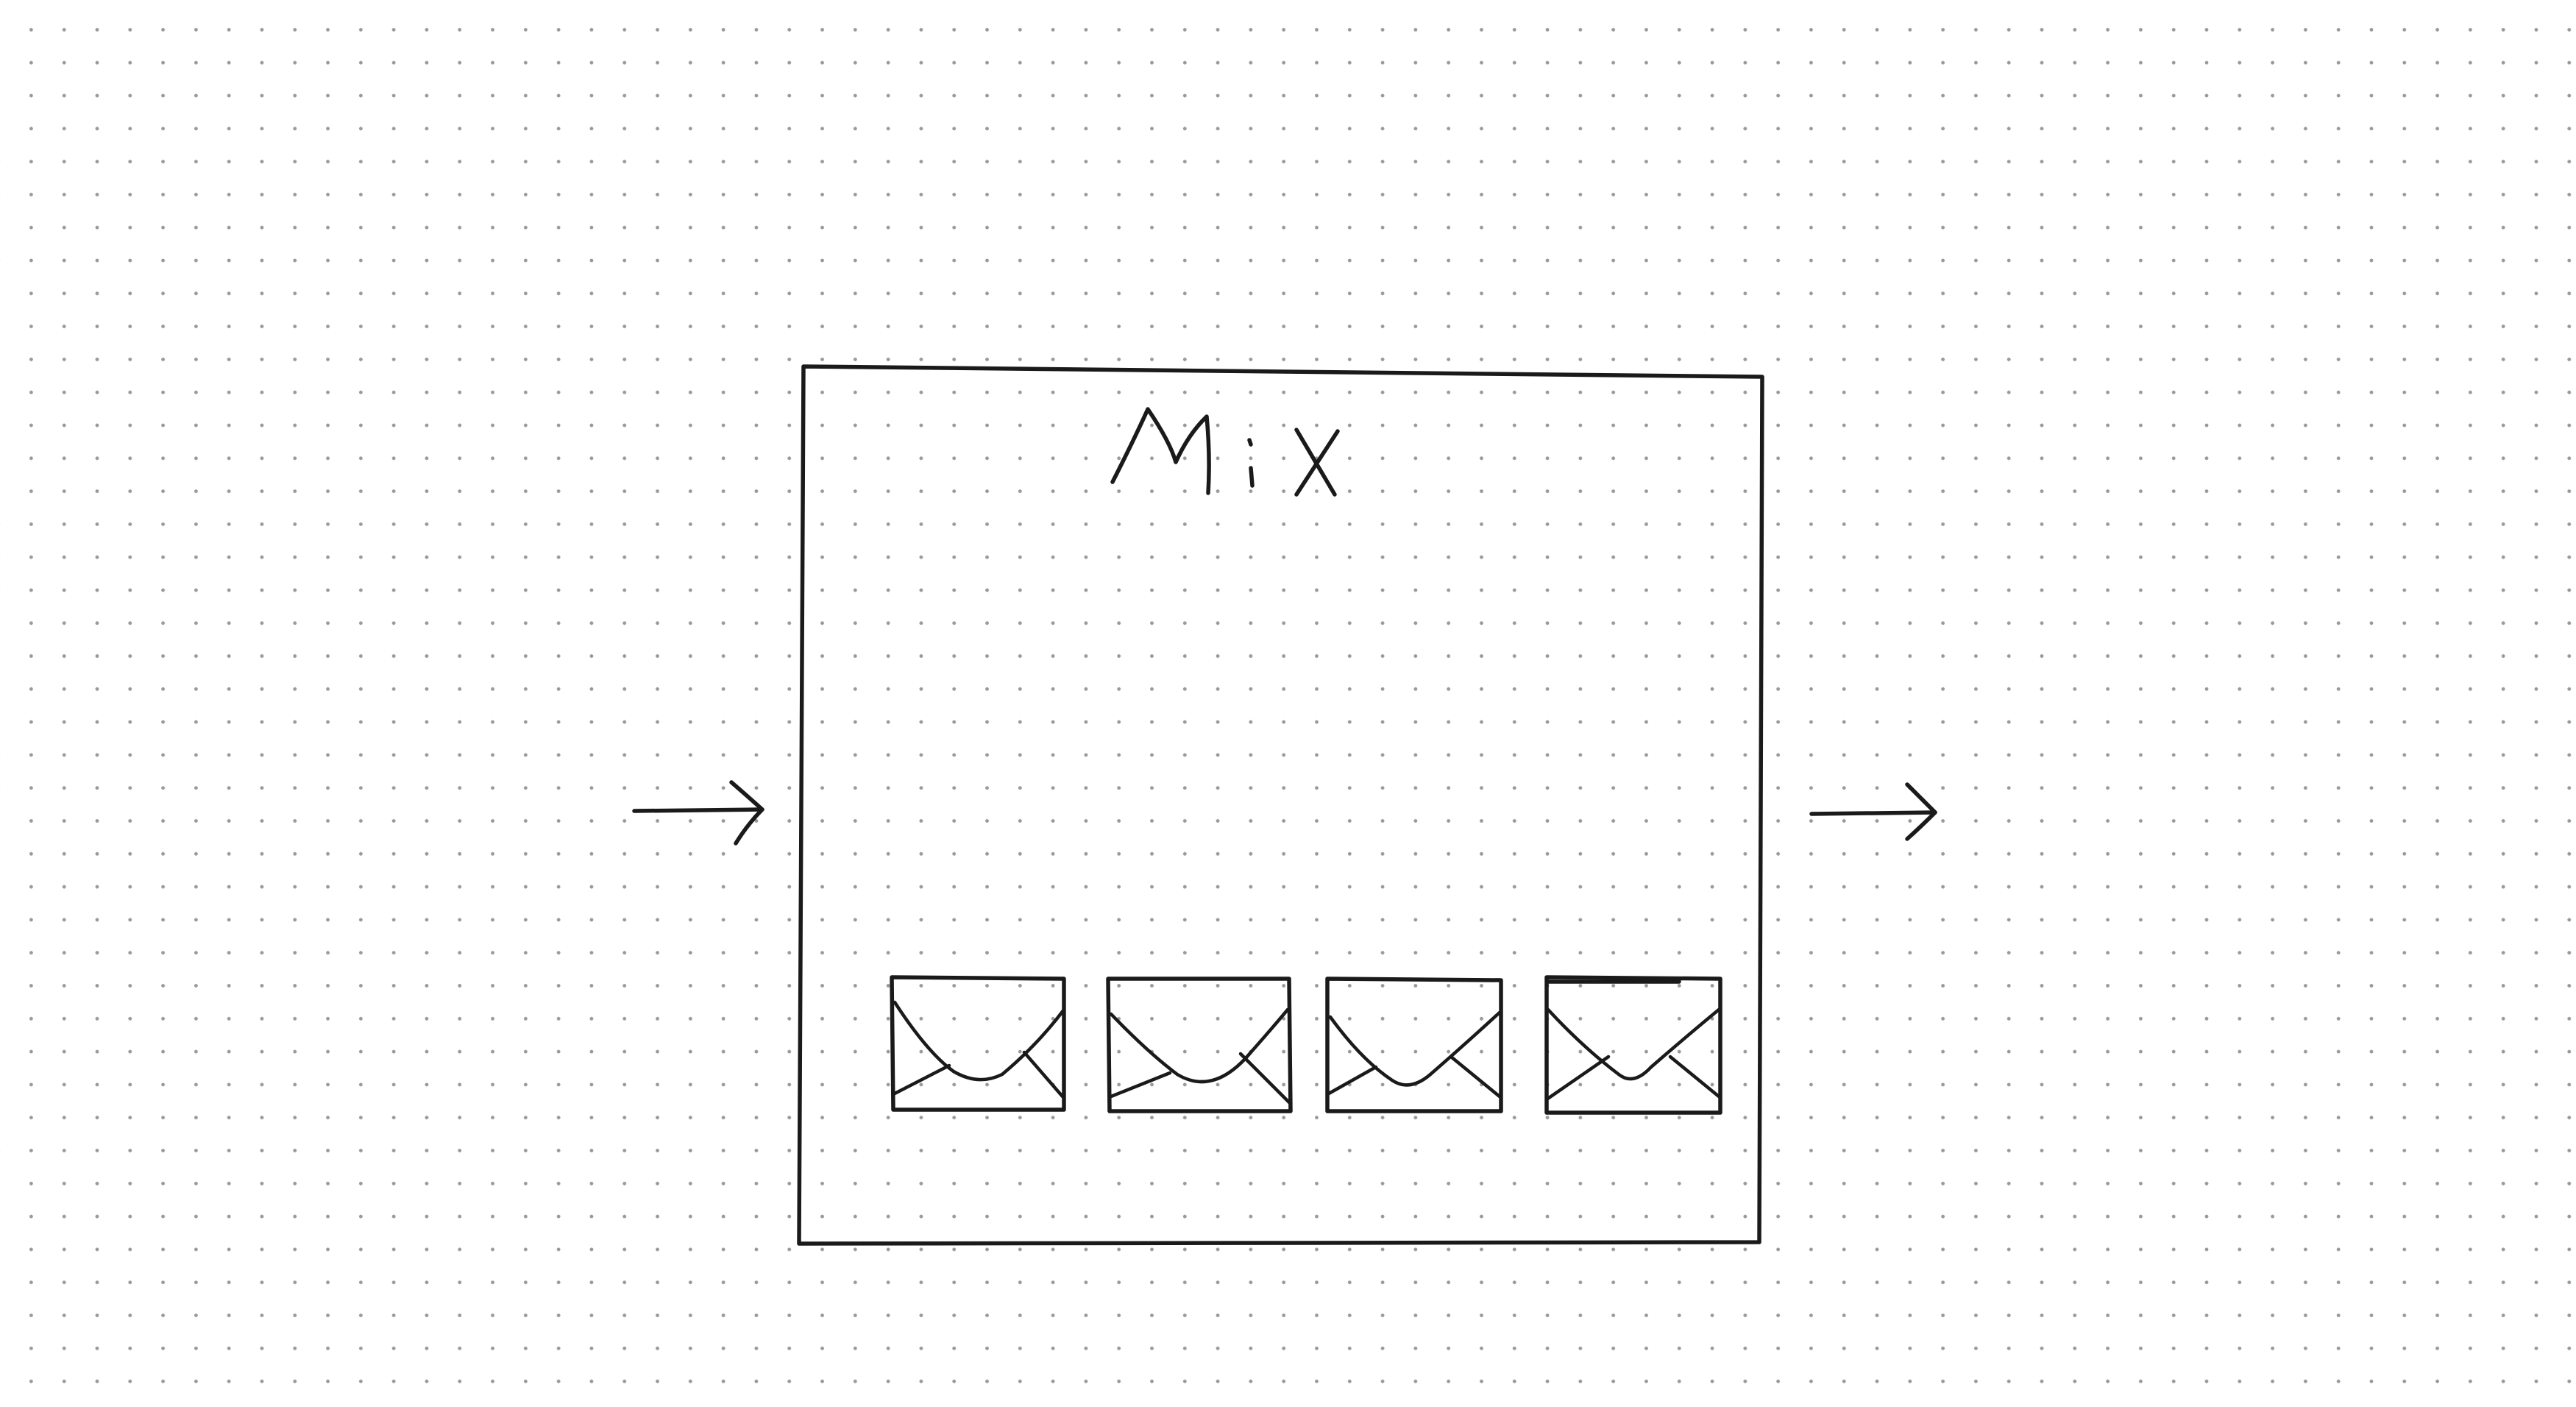 Image resolution: width=2576 pixels, height=1407 pixels. What do you see at coordinates (1220, 440) in the screenshot?
I see `mix-label-text: Mix` at bounding box center [1220, 440].